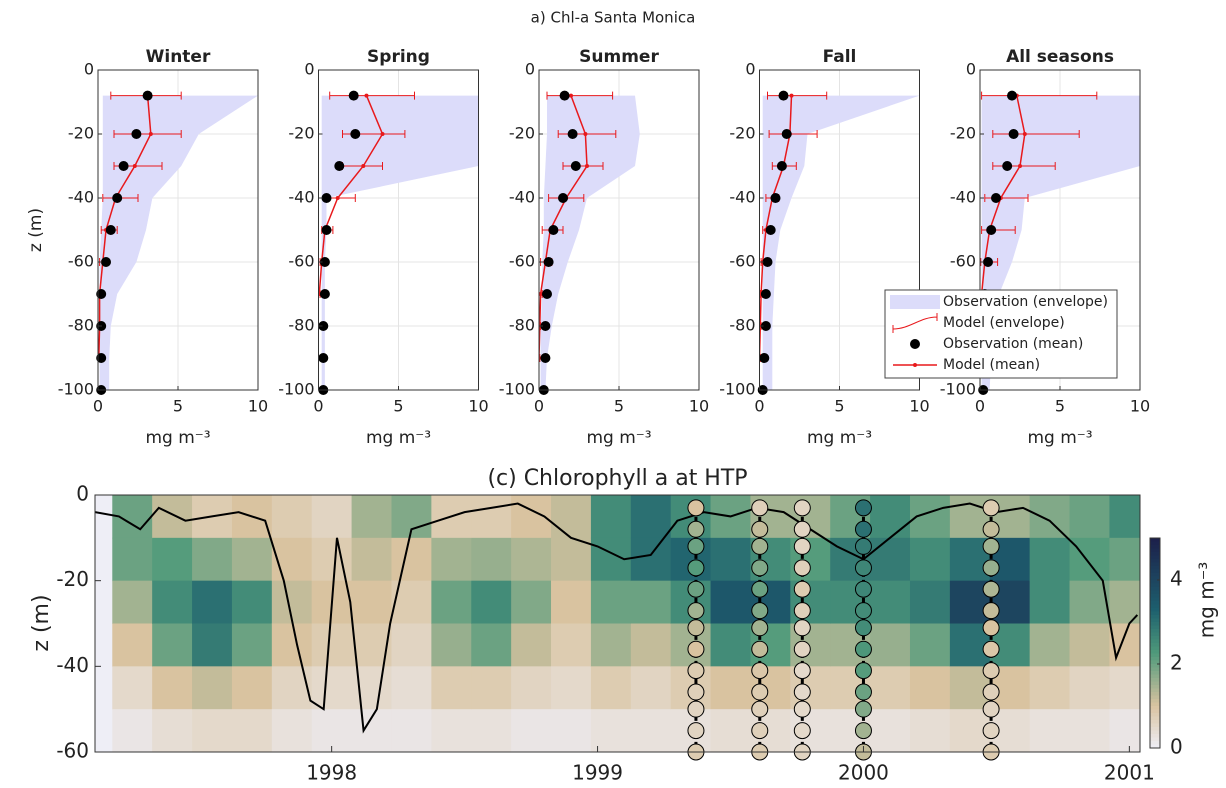 Image resolution: width=1226 pixels, height=788 pixels. What do you see at coordinates (742, 325) in the screenshot?
I see `y-tick-label: -80` at bounding box center [742, 325].